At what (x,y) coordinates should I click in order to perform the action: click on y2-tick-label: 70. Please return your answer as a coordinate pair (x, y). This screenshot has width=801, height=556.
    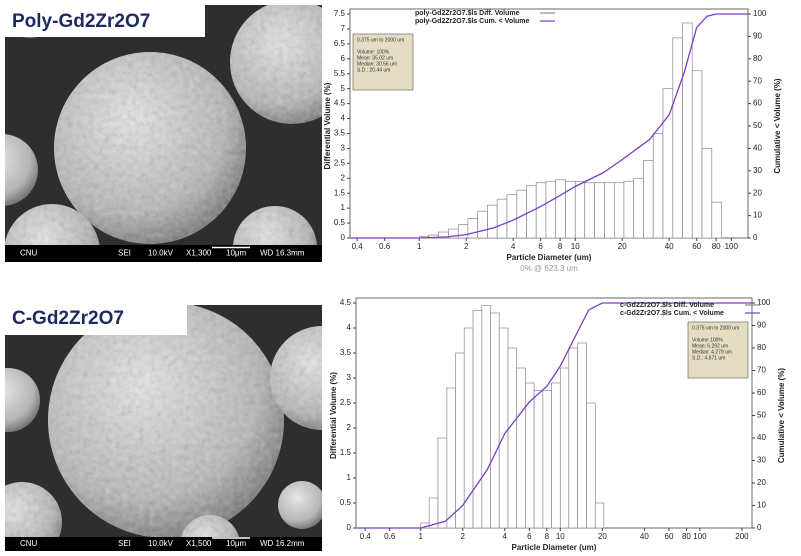
    Looking at the image, I should click on (761, 370).